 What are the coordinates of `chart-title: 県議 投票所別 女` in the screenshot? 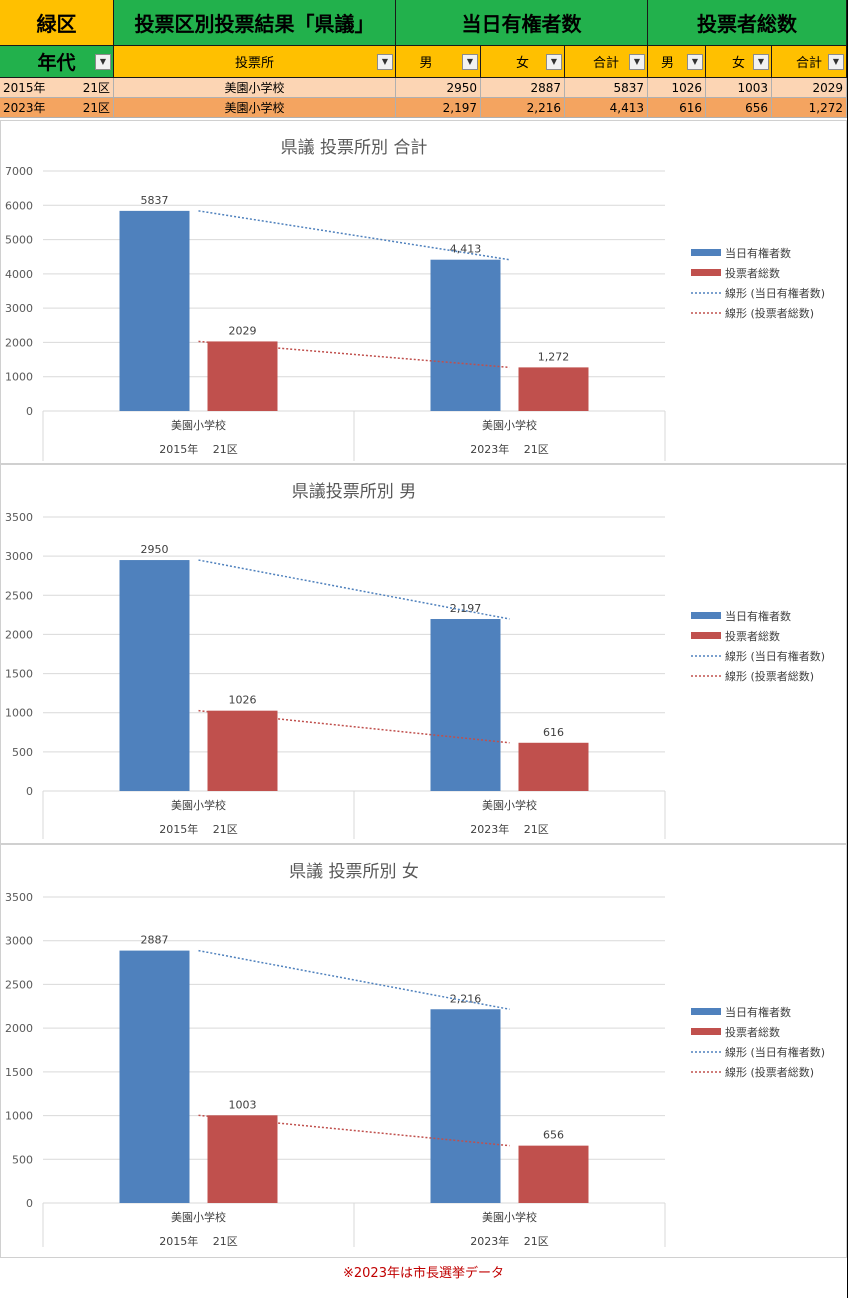 It's located at (354, 872).